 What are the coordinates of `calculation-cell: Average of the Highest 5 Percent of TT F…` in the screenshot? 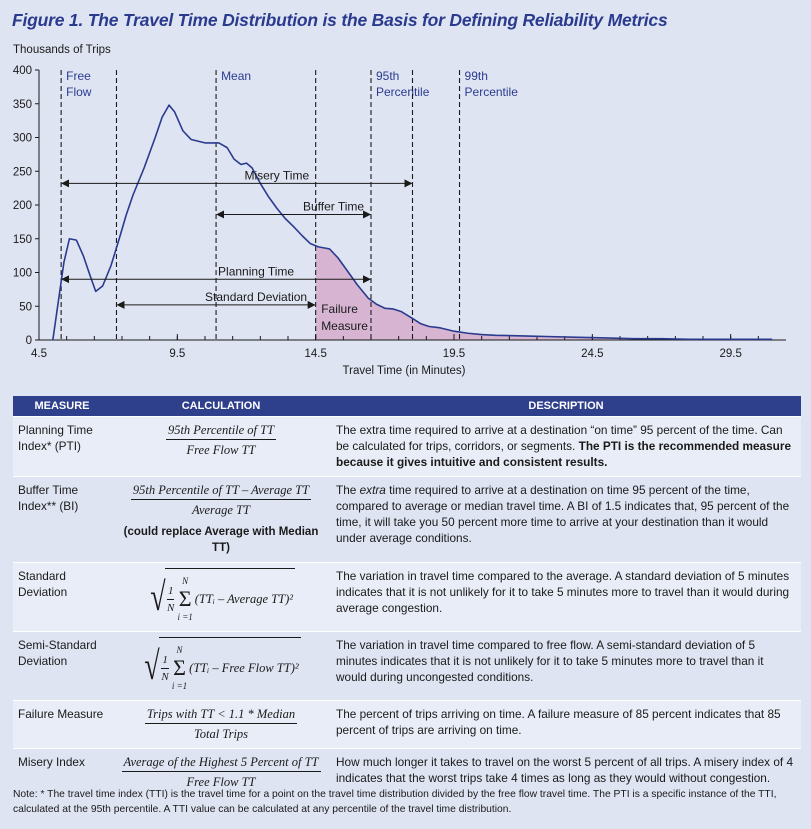 It's located at (221, 772).